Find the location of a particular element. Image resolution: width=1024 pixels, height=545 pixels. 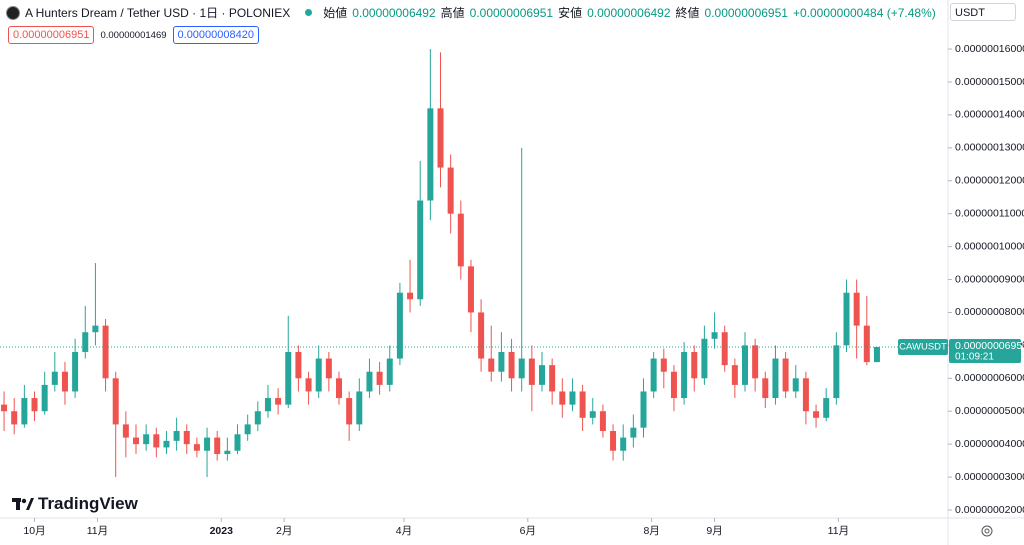

y-tick-label: 0.00000003000 is located at coordinates (989, 477).